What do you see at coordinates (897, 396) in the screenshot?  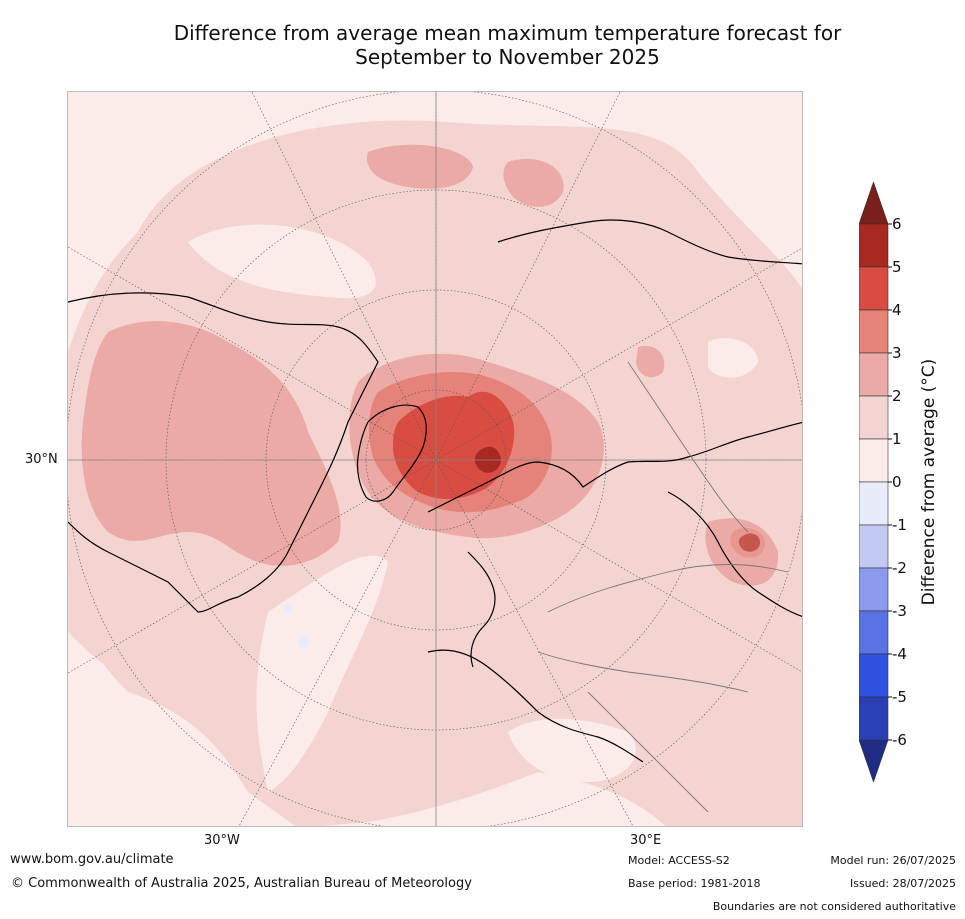 I see `colorbar-tick-label: 2` at bounding box center [897, 396].